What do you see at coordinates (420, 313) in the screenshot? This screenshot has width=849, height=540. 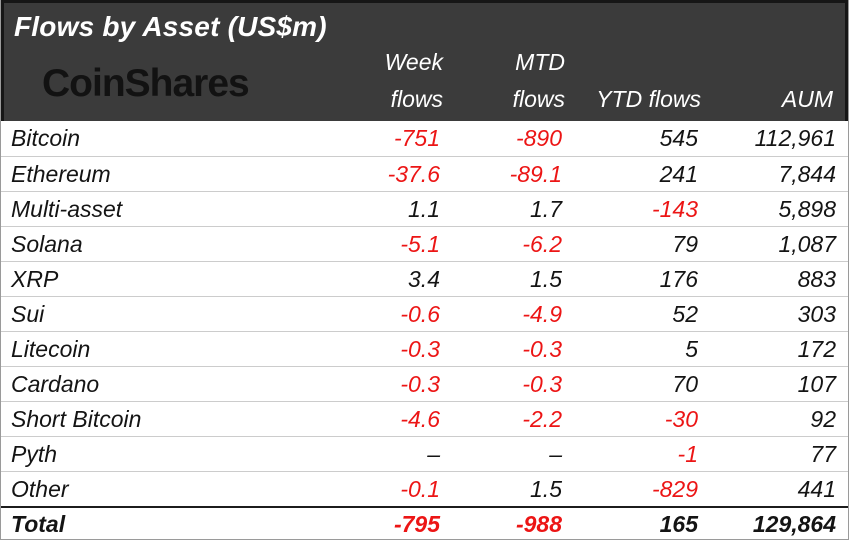 I see `row-week-flows-value: -0.6` at bounding box center [420, 313].